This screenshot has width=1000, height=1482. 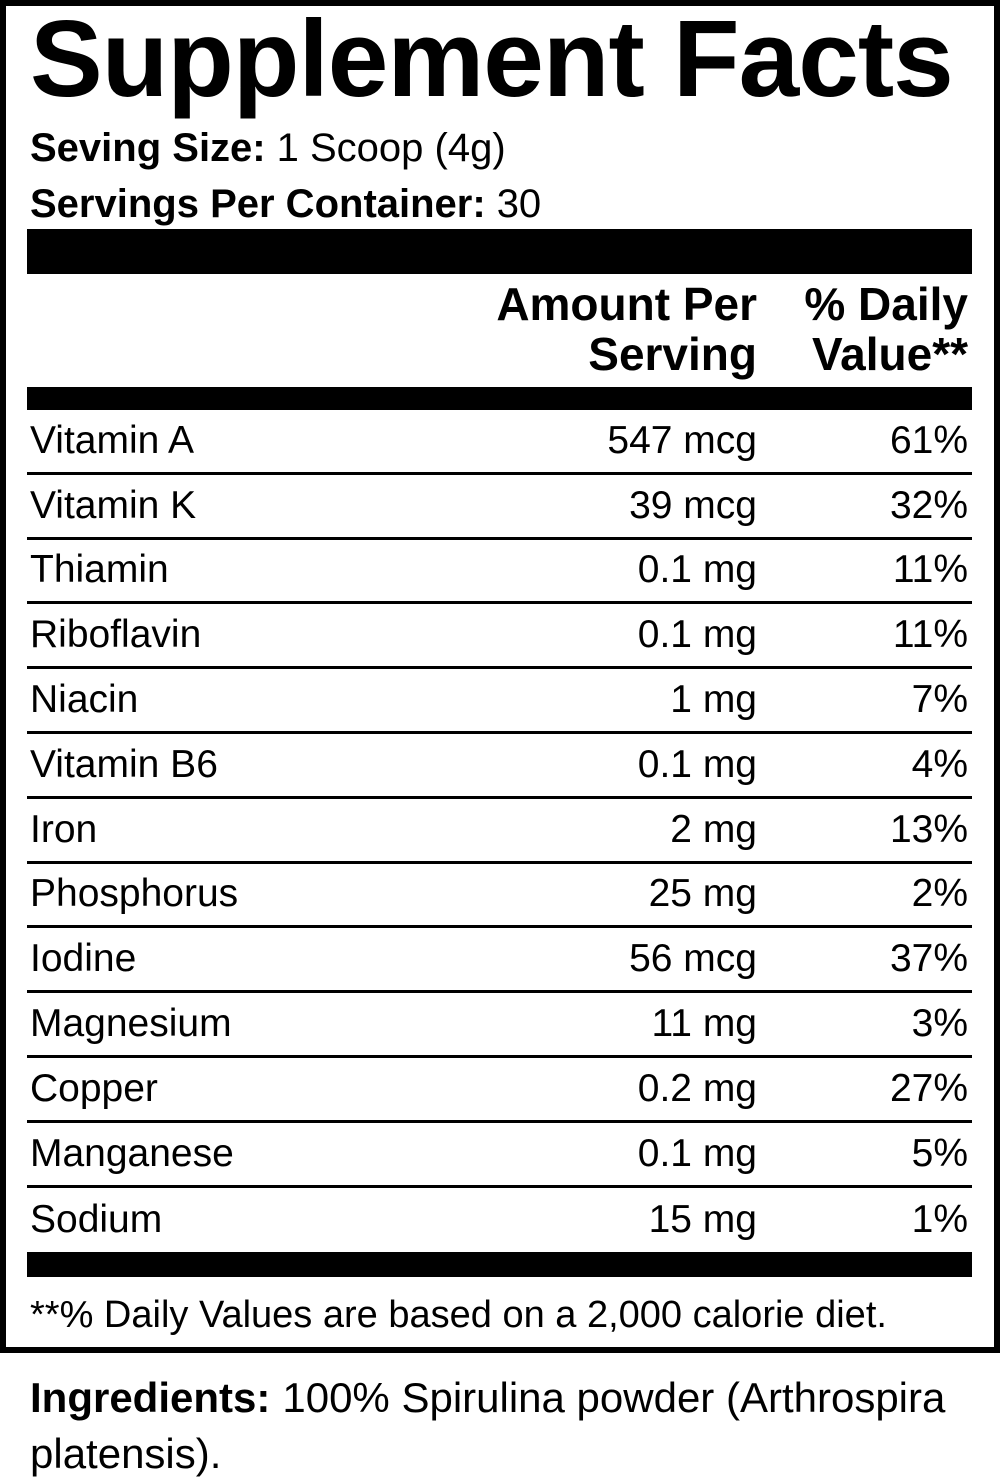 What do you see at coordinates (702, 894) in the screenshot?
I see `nutrient-amount: 25 mg` at bounding box center [702, 894].